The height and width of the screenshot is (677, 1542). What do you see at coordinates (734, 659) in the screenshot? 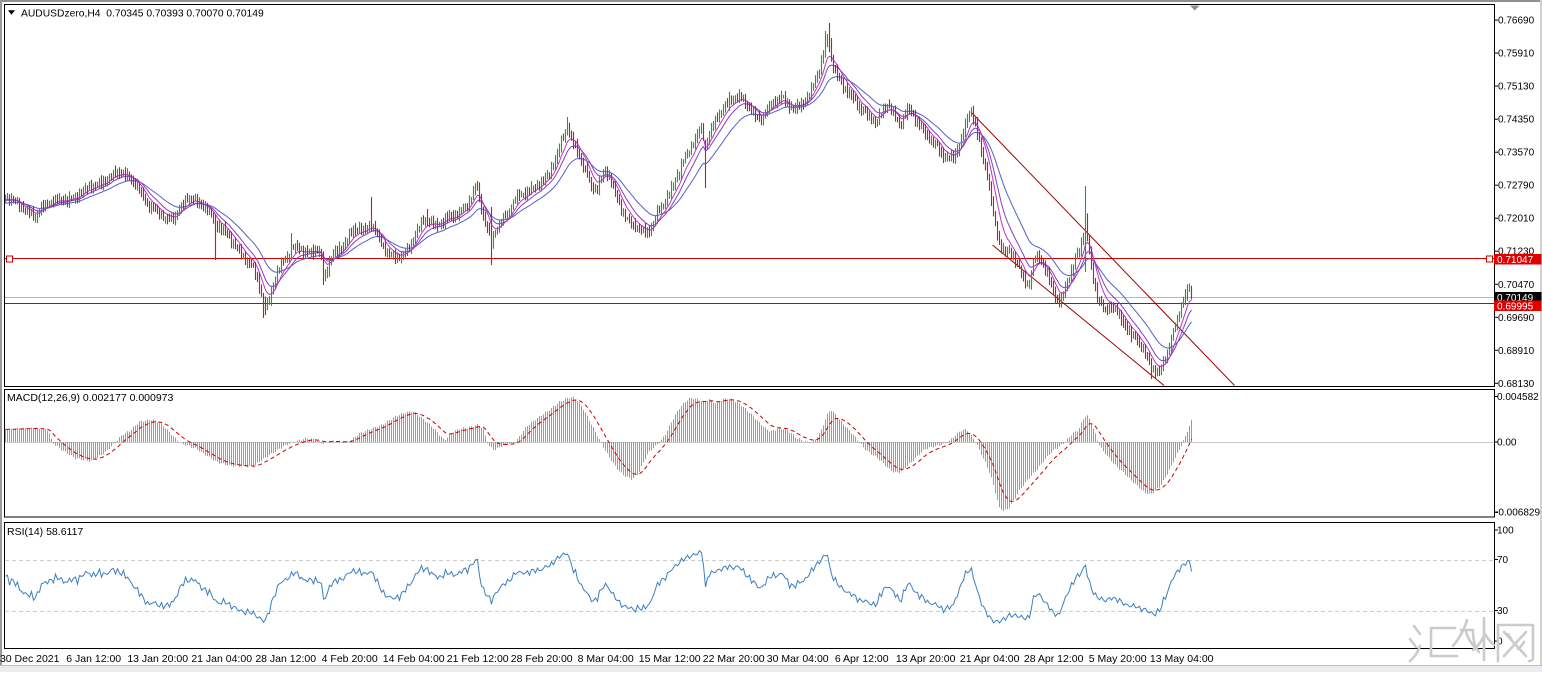
I see `svg-text: 22 Mar 20:00` at bounding box center [734, 659].